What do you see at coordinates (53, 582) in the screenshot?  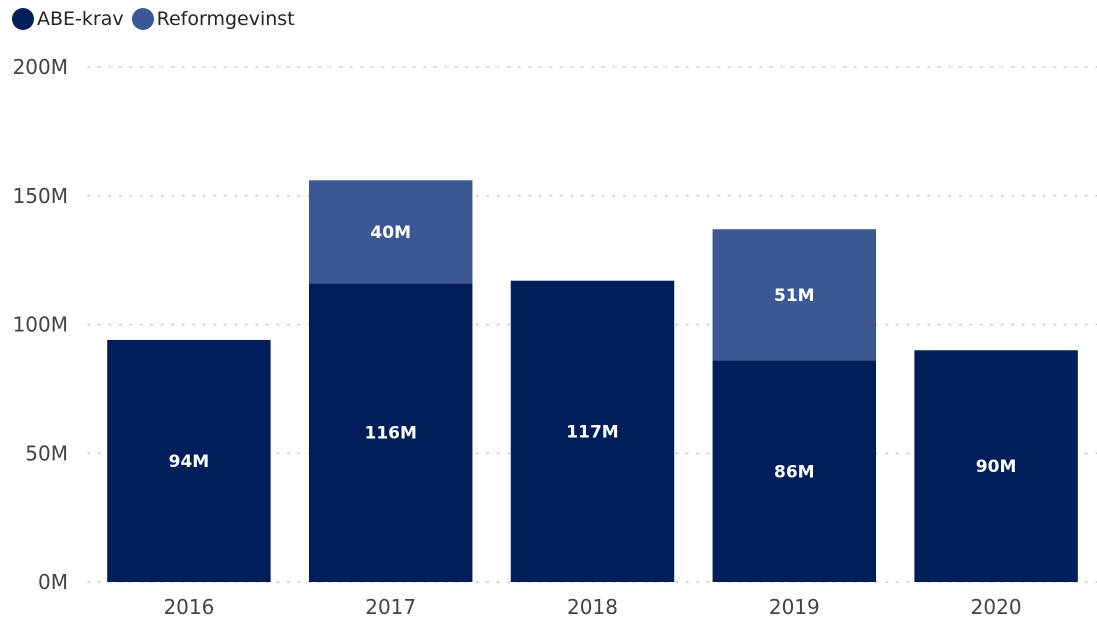 I see `y-tick-label: 0M` at bounding box center [53, 582].